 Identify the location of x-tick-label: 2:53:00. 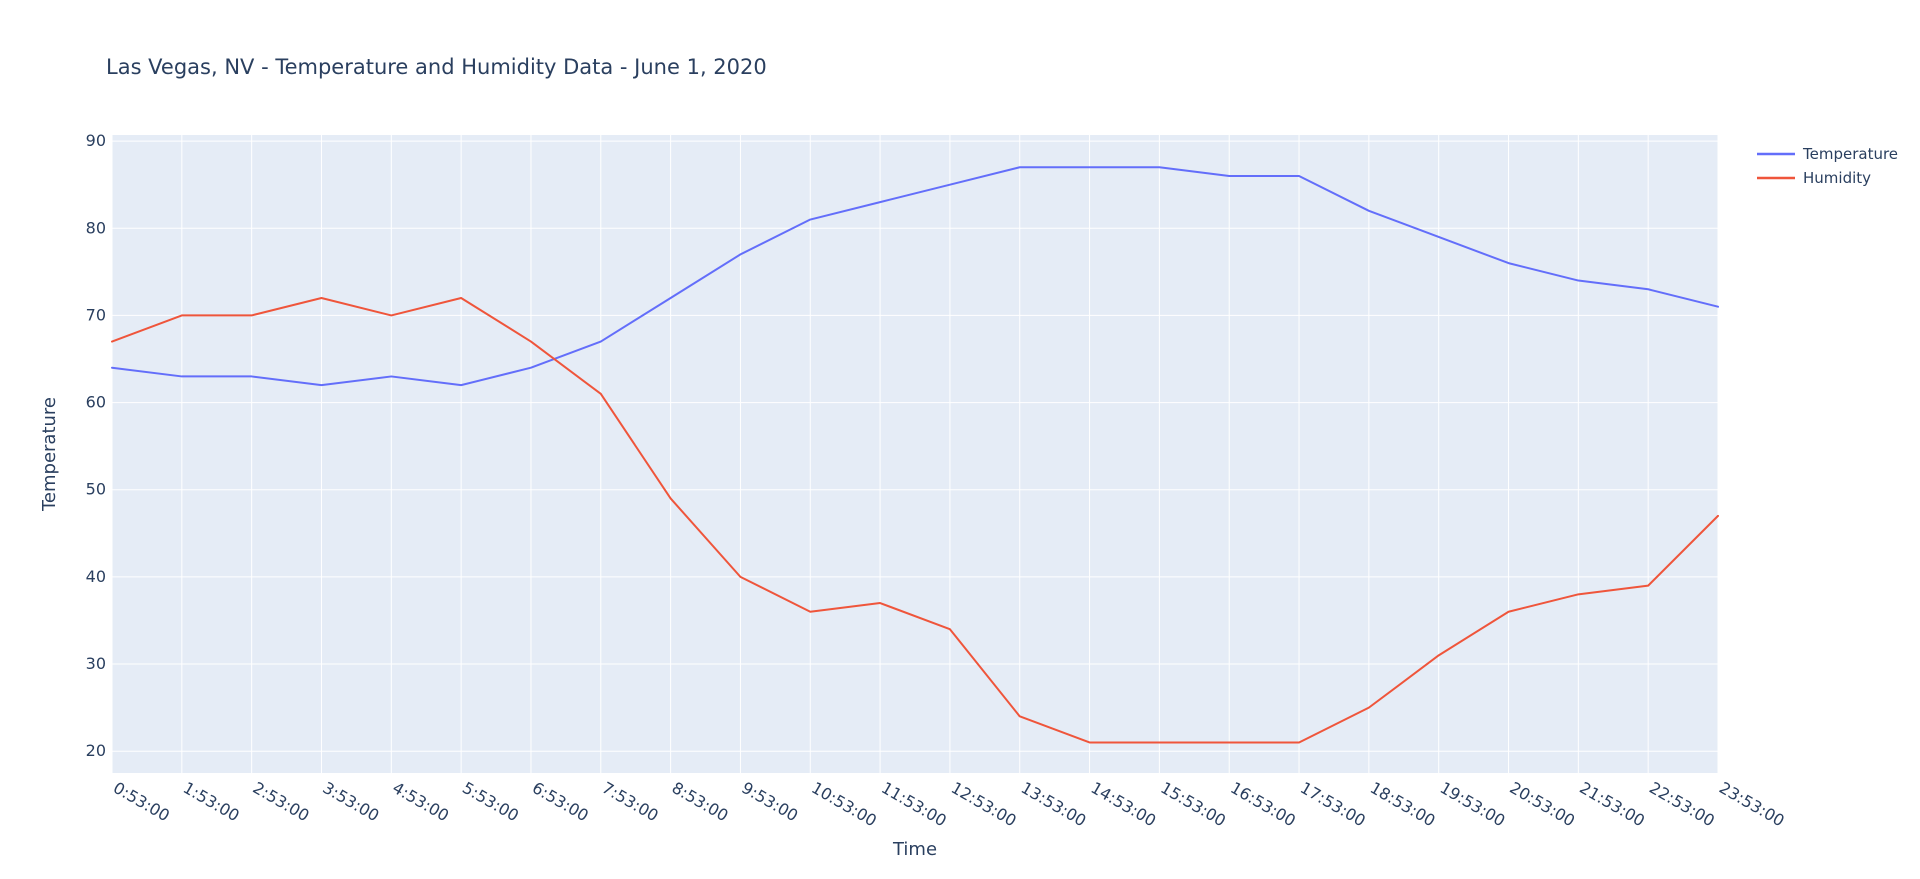
(281, 801).